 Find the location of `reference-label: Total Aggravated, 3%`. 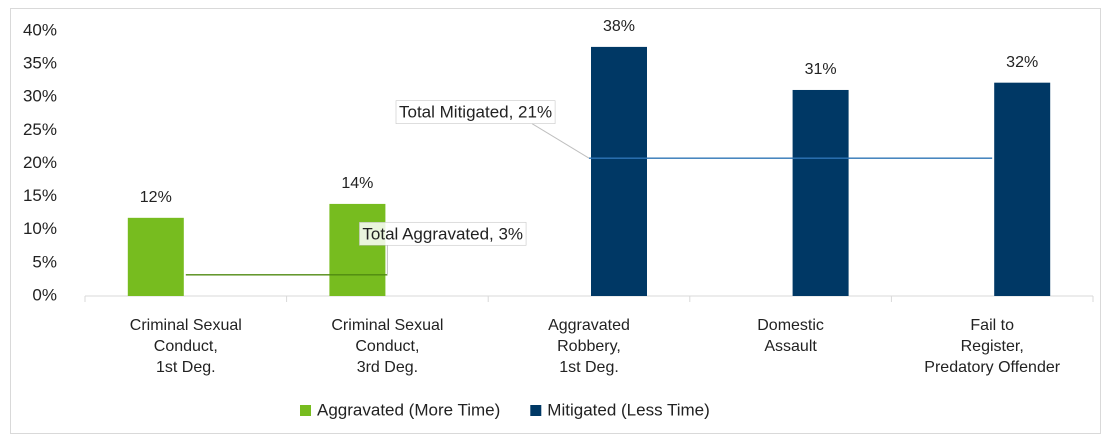

reference-label: Total Aggravated, 3% is located at coordinates (442, 233).